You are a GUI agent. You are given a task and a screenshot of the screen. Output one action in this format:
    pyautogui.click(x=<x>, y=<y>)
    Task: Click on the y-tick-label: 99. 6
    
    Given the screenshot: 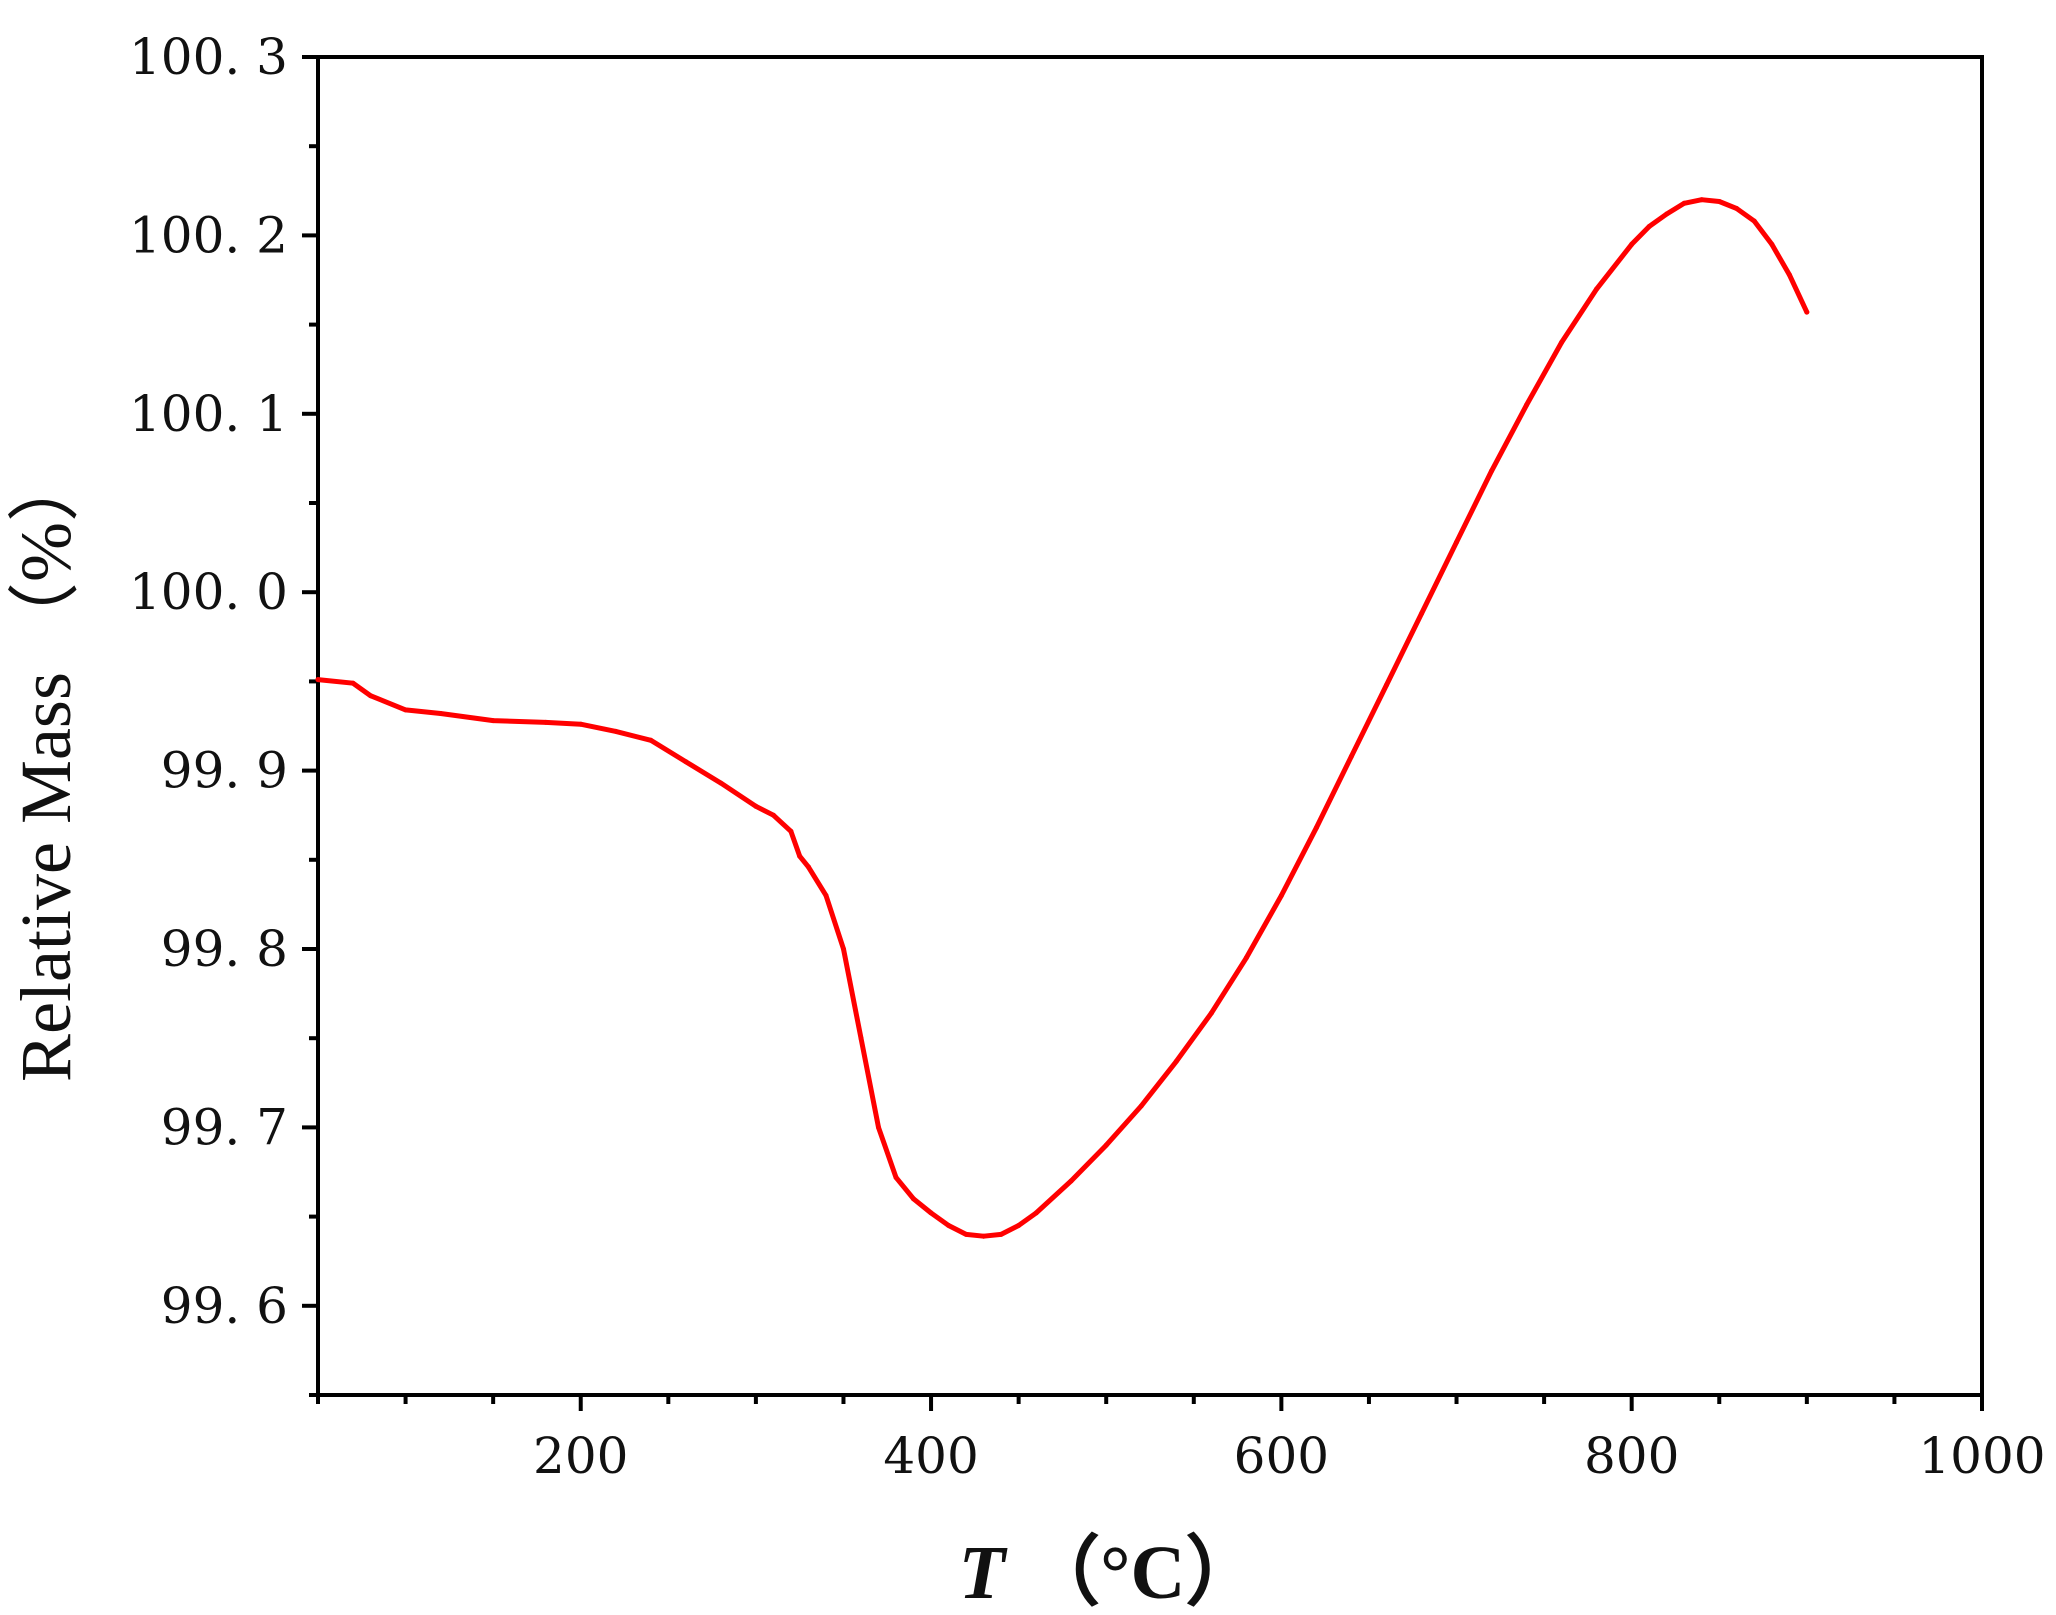 What is the action you would take?
    pyautogui.click(x=224, y=1306)
    